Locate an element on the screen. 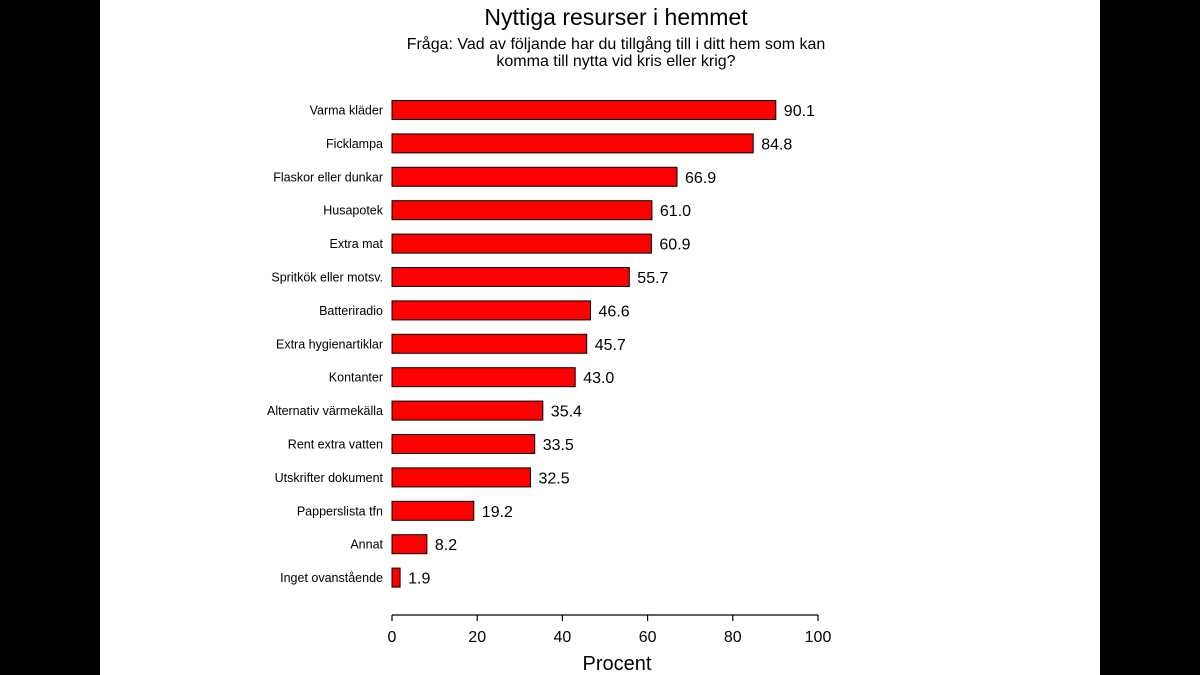 The image size is (1200, 675). data-label: 19.2 is located at coordinates (497, 512).